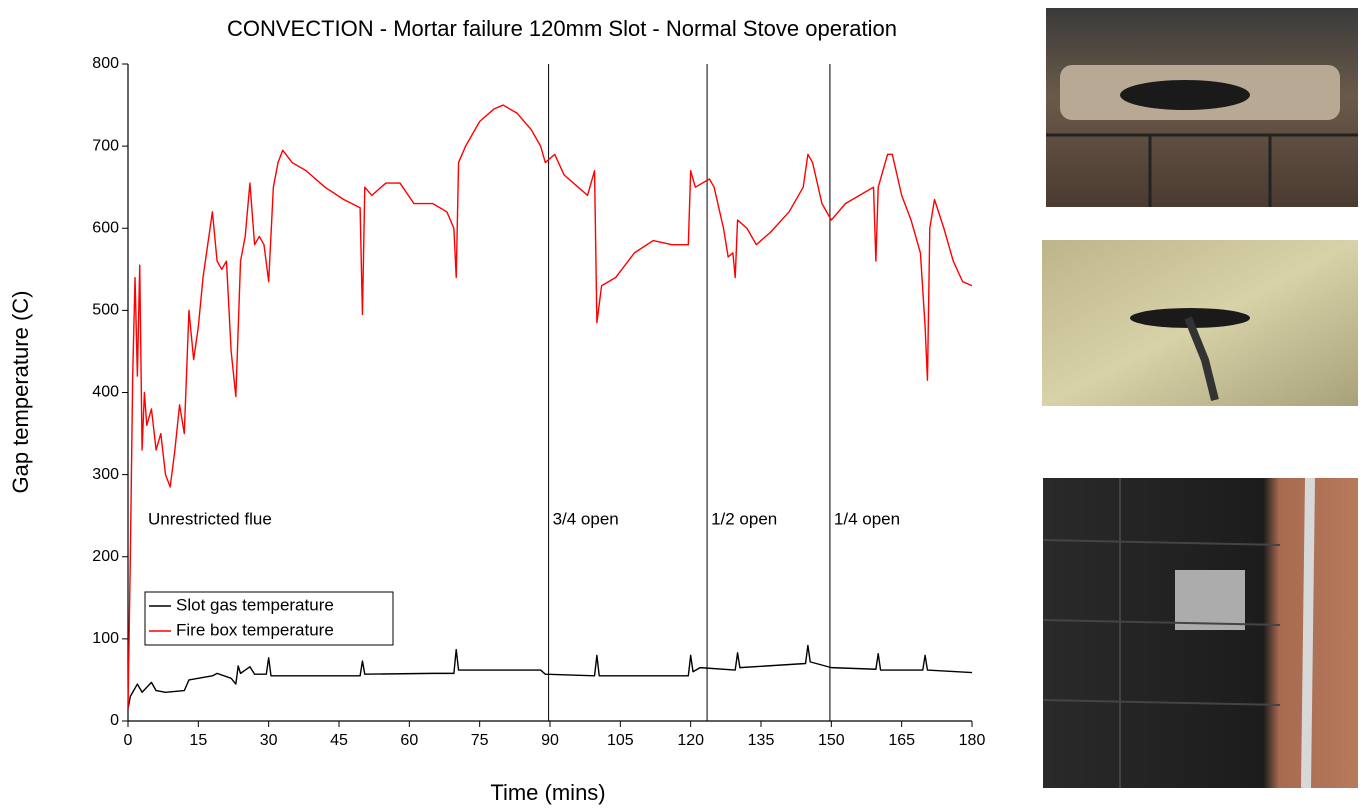 Image resolution: width=1363 pixels, height=808 pixels. Describe the element at coordinates (20, 392) in the screenshot. I see `y-axis-label: Gap temperature (C)` at that location.